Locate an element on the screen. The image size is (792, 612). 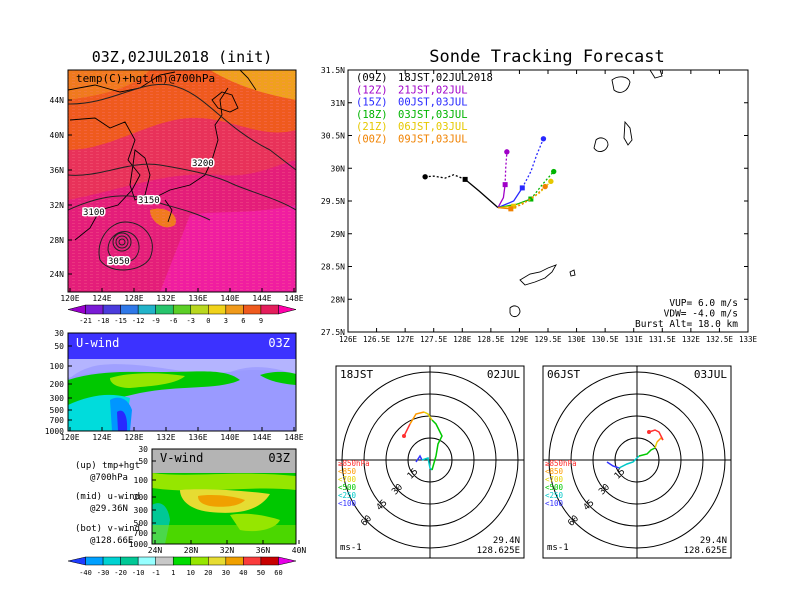
wind-colorbar-label: -30 is located at coordinates (103, 573).